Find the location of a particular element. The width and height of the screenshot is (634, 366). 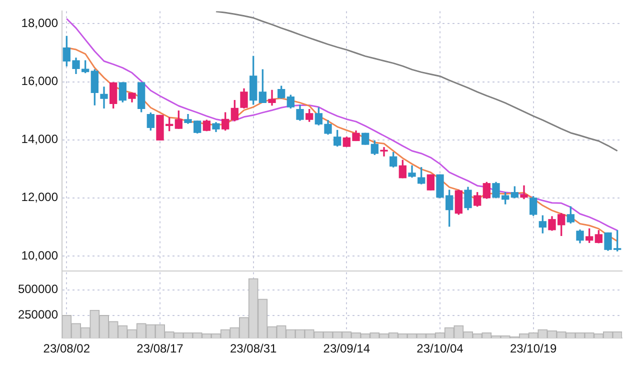

x-tick-label: 23/08/31 is located at coordinates (254, 349).